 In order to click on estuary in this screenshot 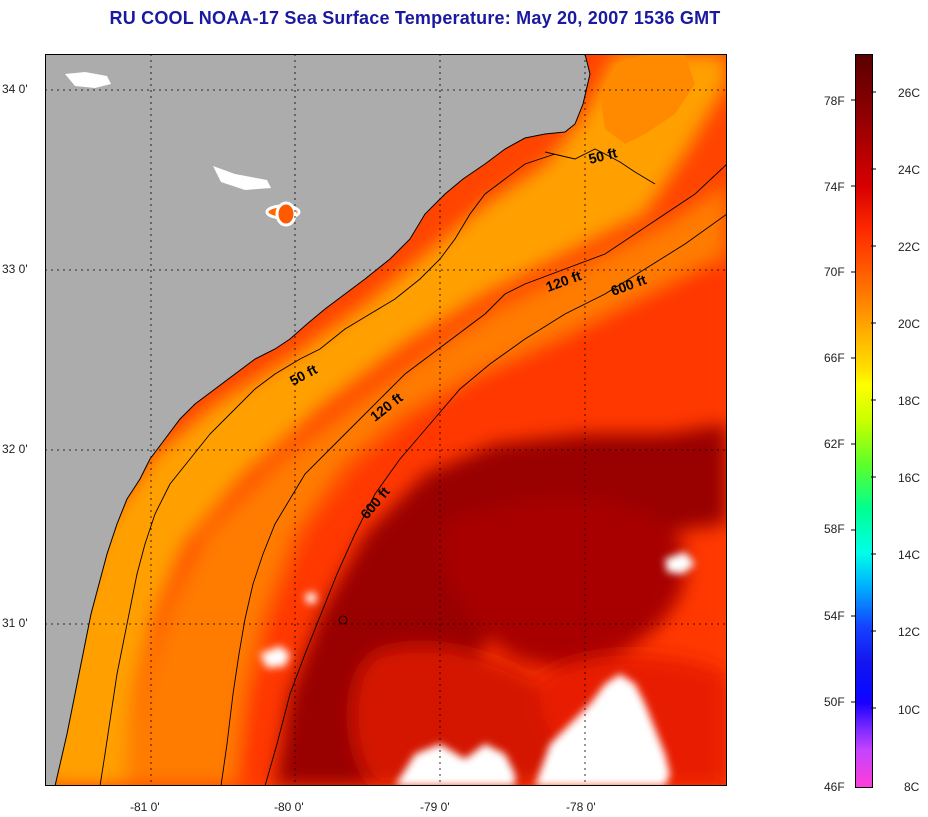, I will do `click(647, 99)`.